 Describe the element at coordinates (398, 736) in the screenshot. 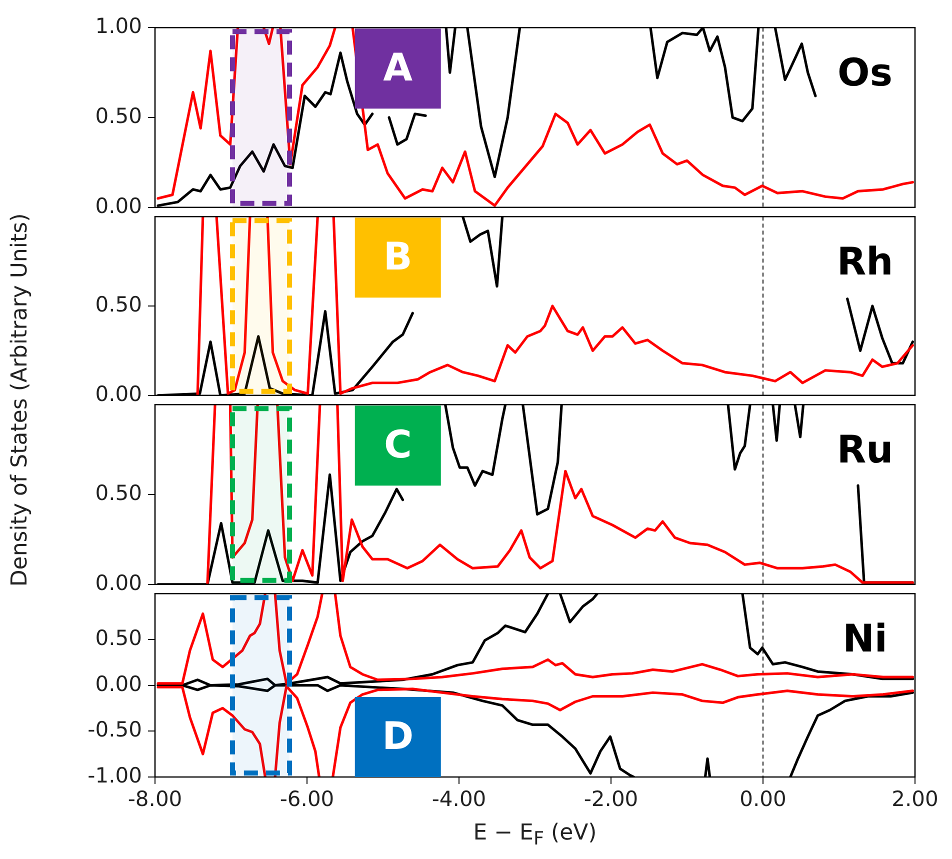

I see `annotation: D` at that location.